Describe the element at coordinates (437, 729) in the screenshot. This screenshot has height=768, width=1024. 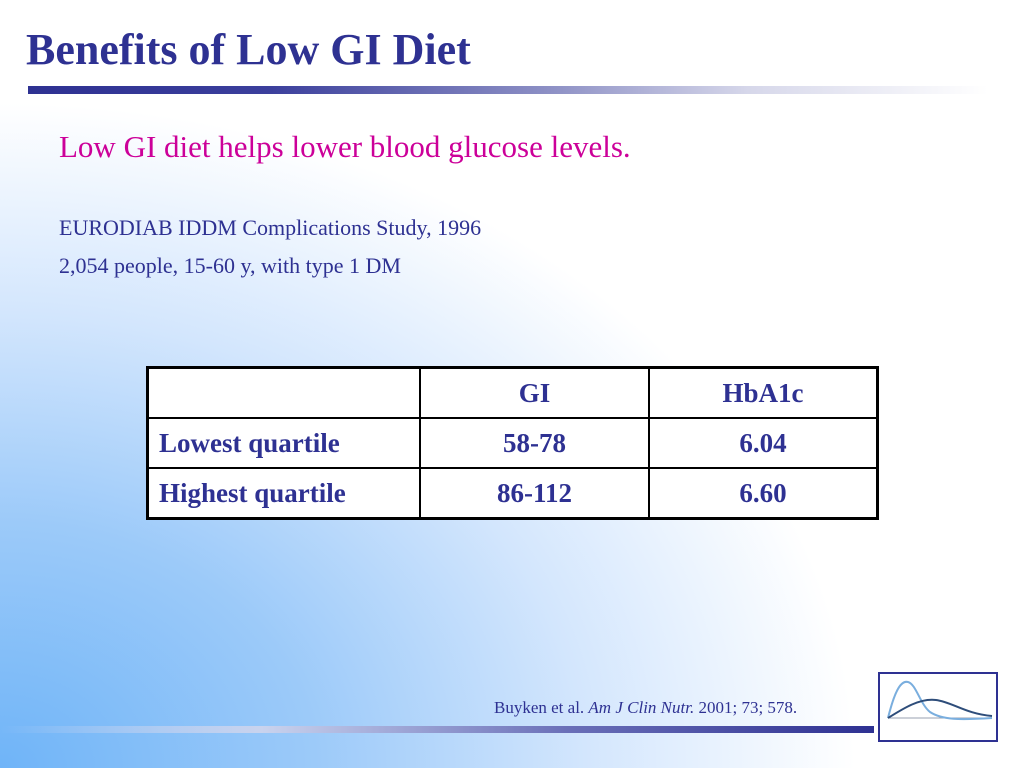
I see `footer-divider` at that location.